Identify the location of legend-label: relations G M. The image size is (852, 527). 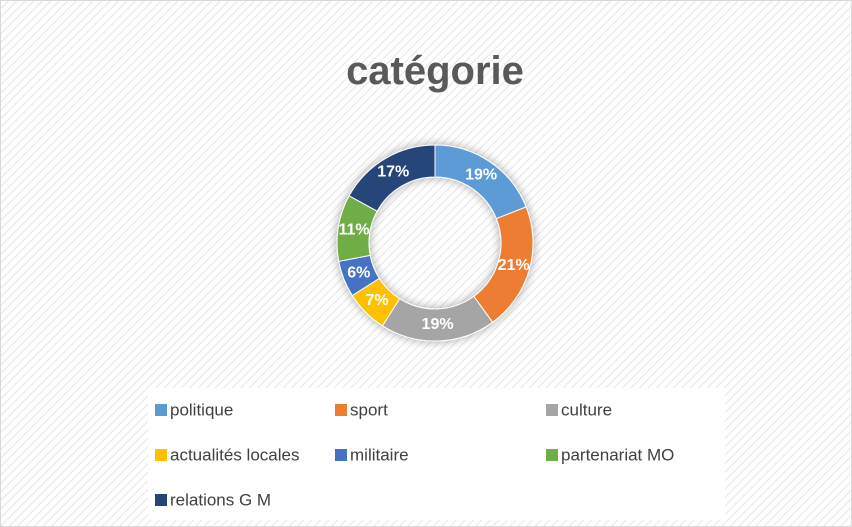
(220, 499).